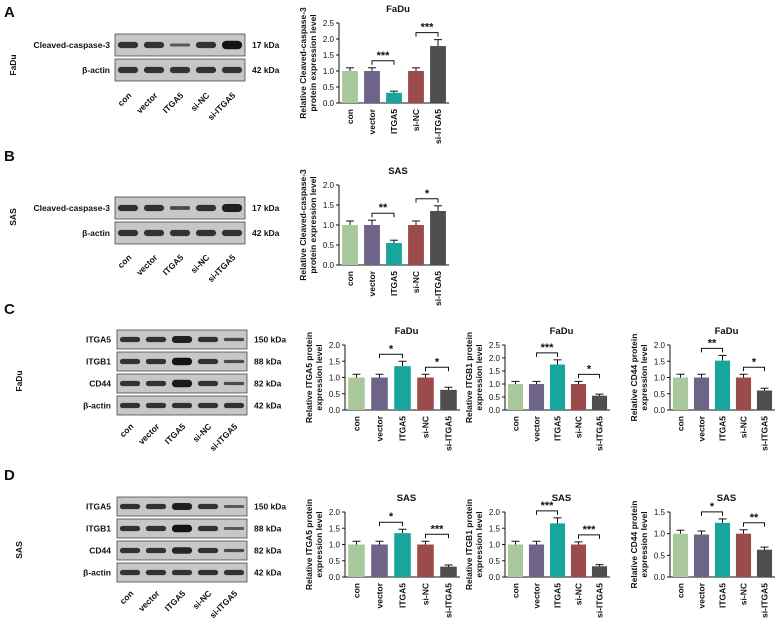 The height and width of the screenshot is (640, 778). Describe the element at coordinates (537, 595) in the screenshot. I see `x-tick-label: vector` at that location.